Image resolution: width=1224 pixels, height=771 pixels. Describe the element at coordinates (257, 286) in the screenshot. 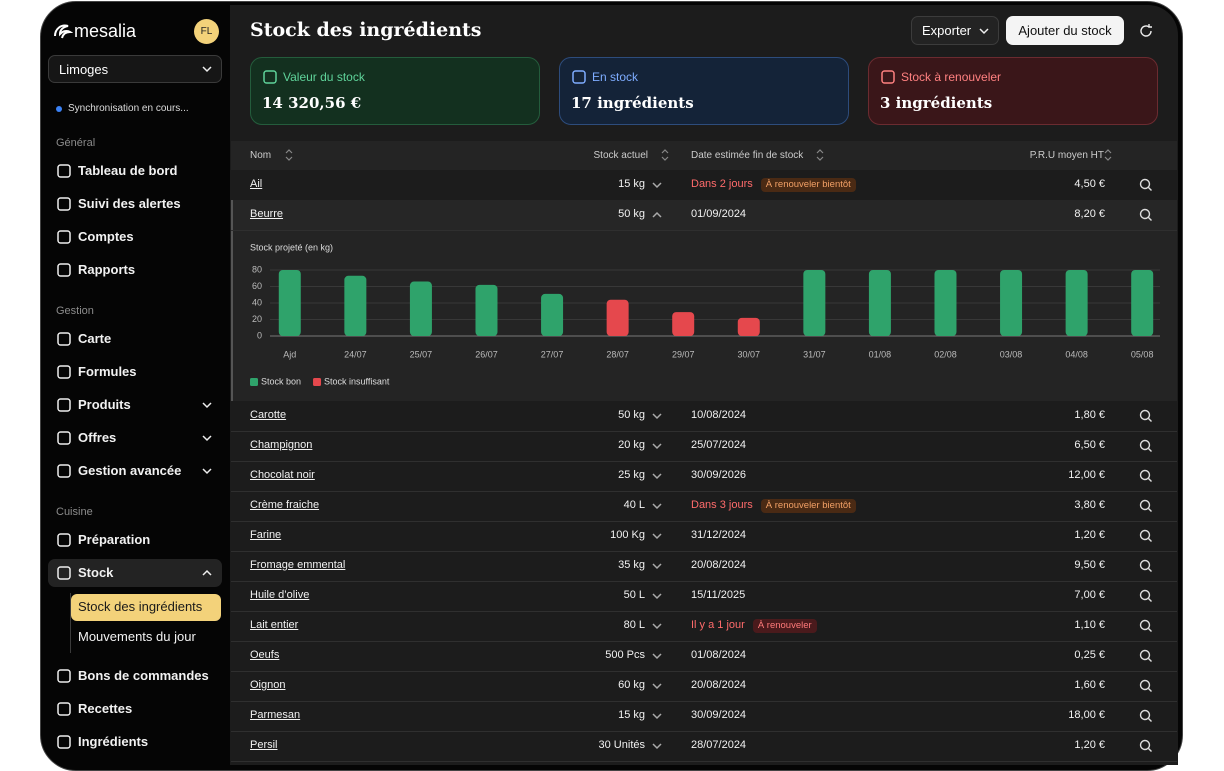

I see `y-tick-label: 60` at that location.